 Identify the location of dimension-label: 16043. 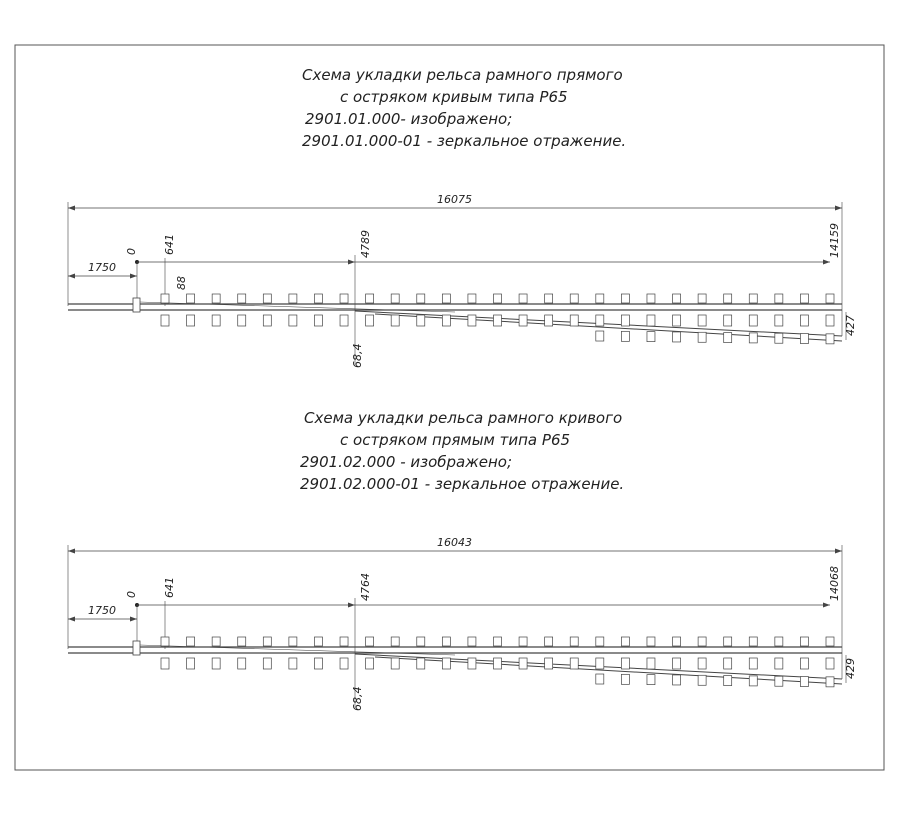
(454, 542).